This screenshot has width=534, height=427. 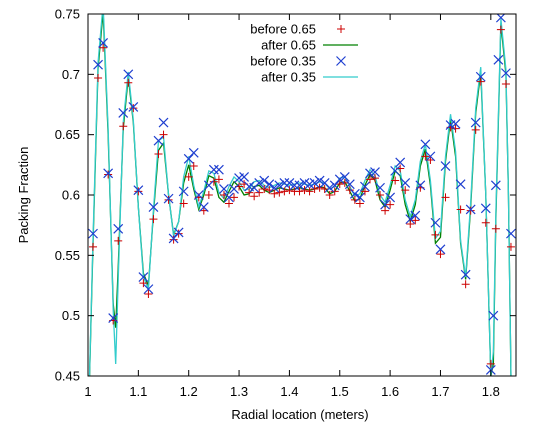 I want to click on x-tick-label: 1.8, so click(x=491, y=391).